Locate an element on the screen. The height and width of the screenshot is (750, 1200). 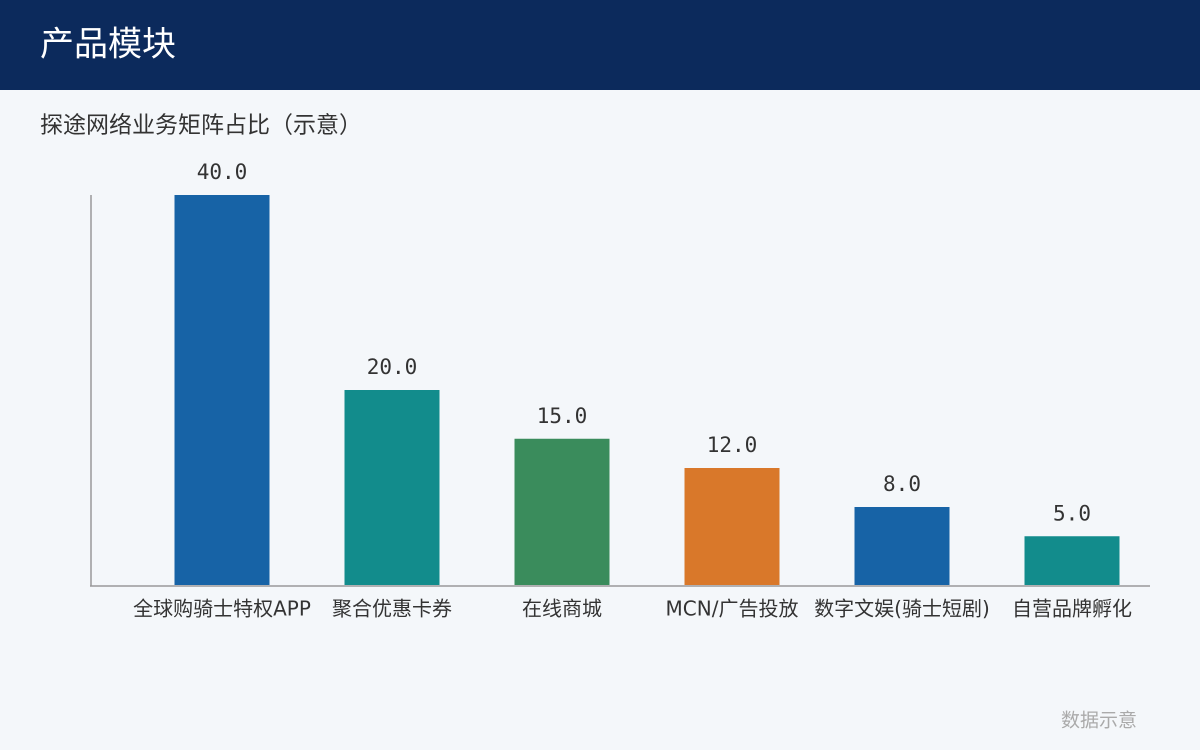
value-label: 8.0 is located at coordinates (902, 484).